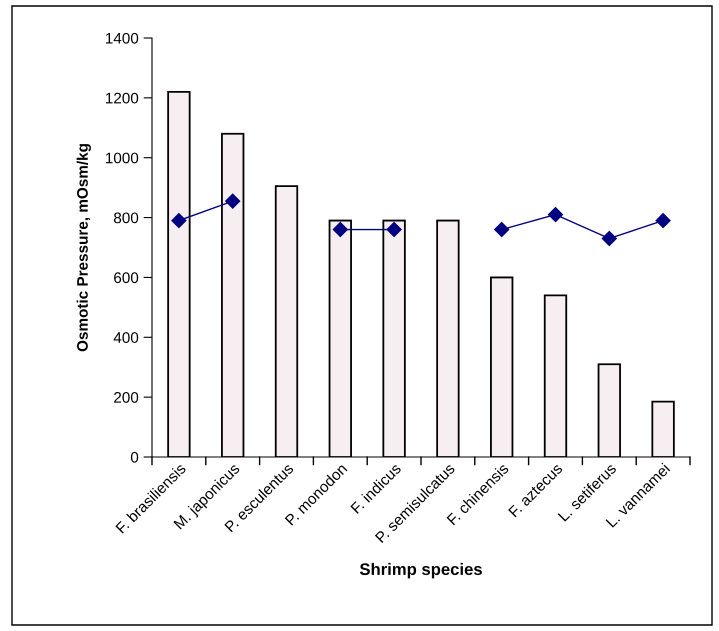 The width and height of the screenshot is (719, 631). What do you see at coordinates (126, 397) in the screenshot?
I see `y-tick-label: 200` at bounding box center [126, 397].